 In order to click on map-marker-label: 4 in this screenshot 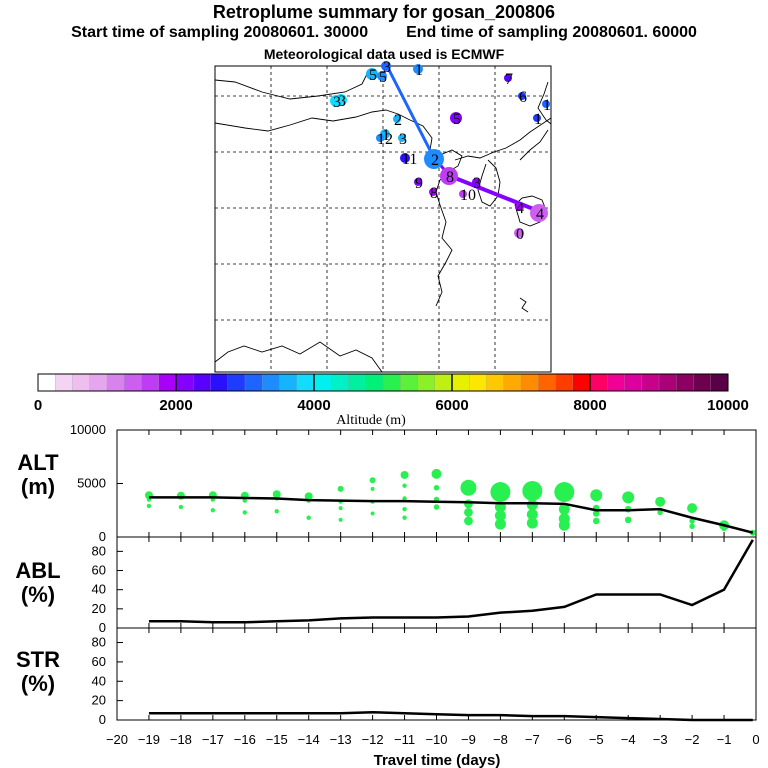, I will do `click(540, 214)`.